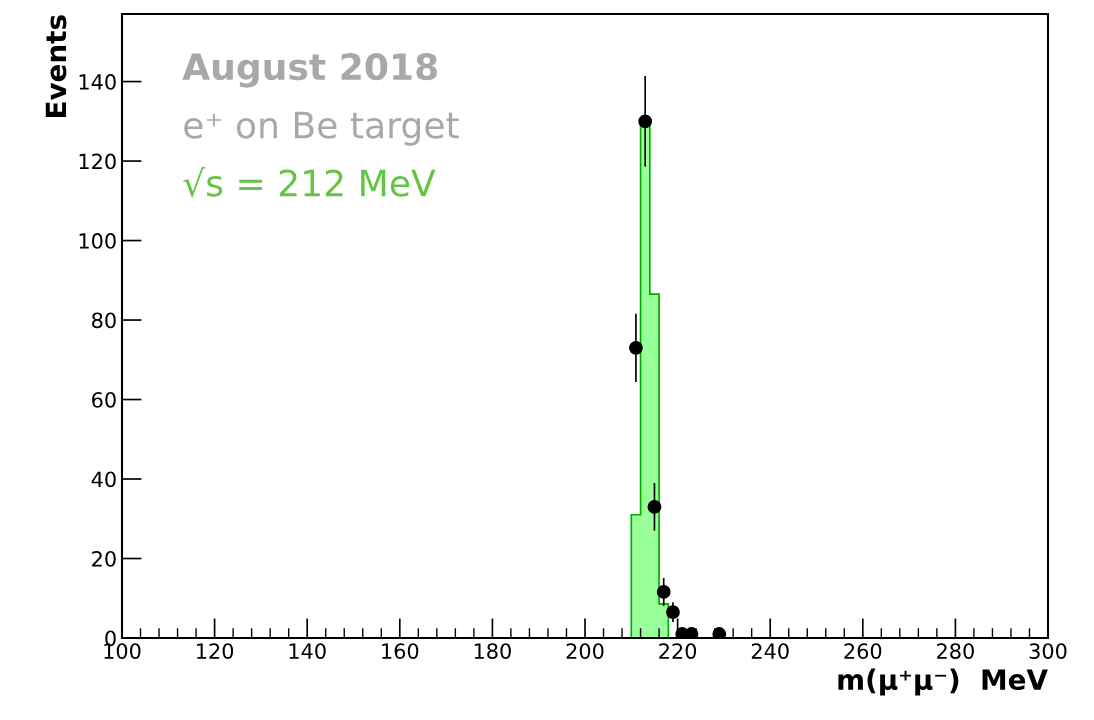  I want to click on y-tick-label: 100, so click(97, 241).